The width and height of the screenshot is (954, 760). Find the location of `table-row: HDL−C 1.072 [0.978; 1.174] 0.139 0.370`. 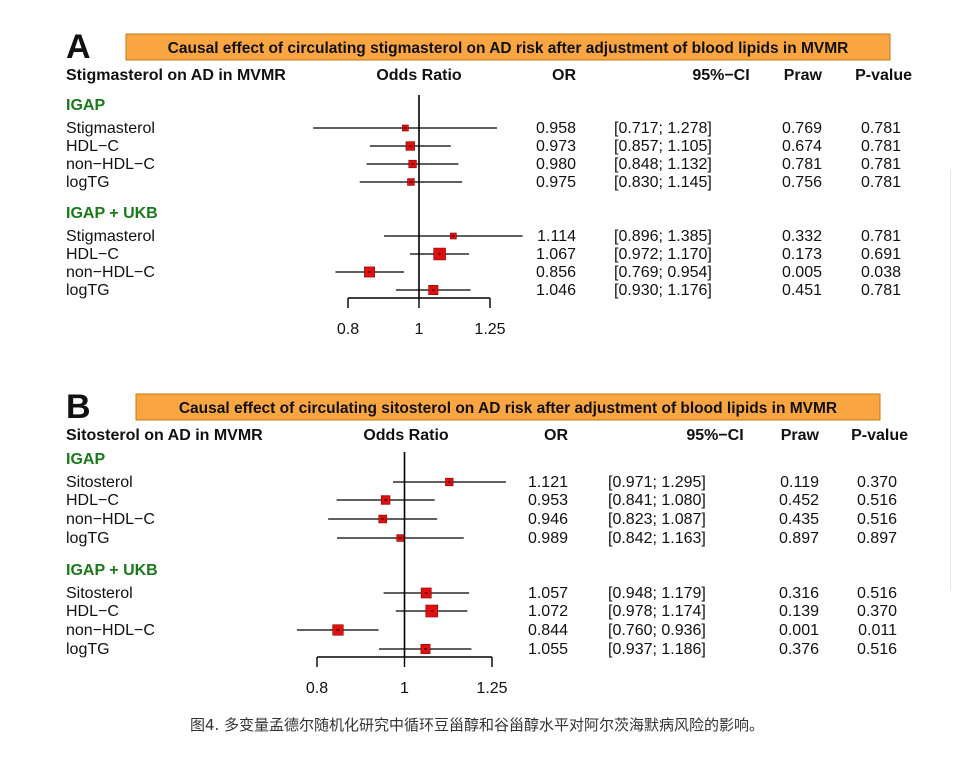

table-row: HDL−C 1.072 [0.978; 1.174] 0.139 0.370 is located at coordinates (481, 611).